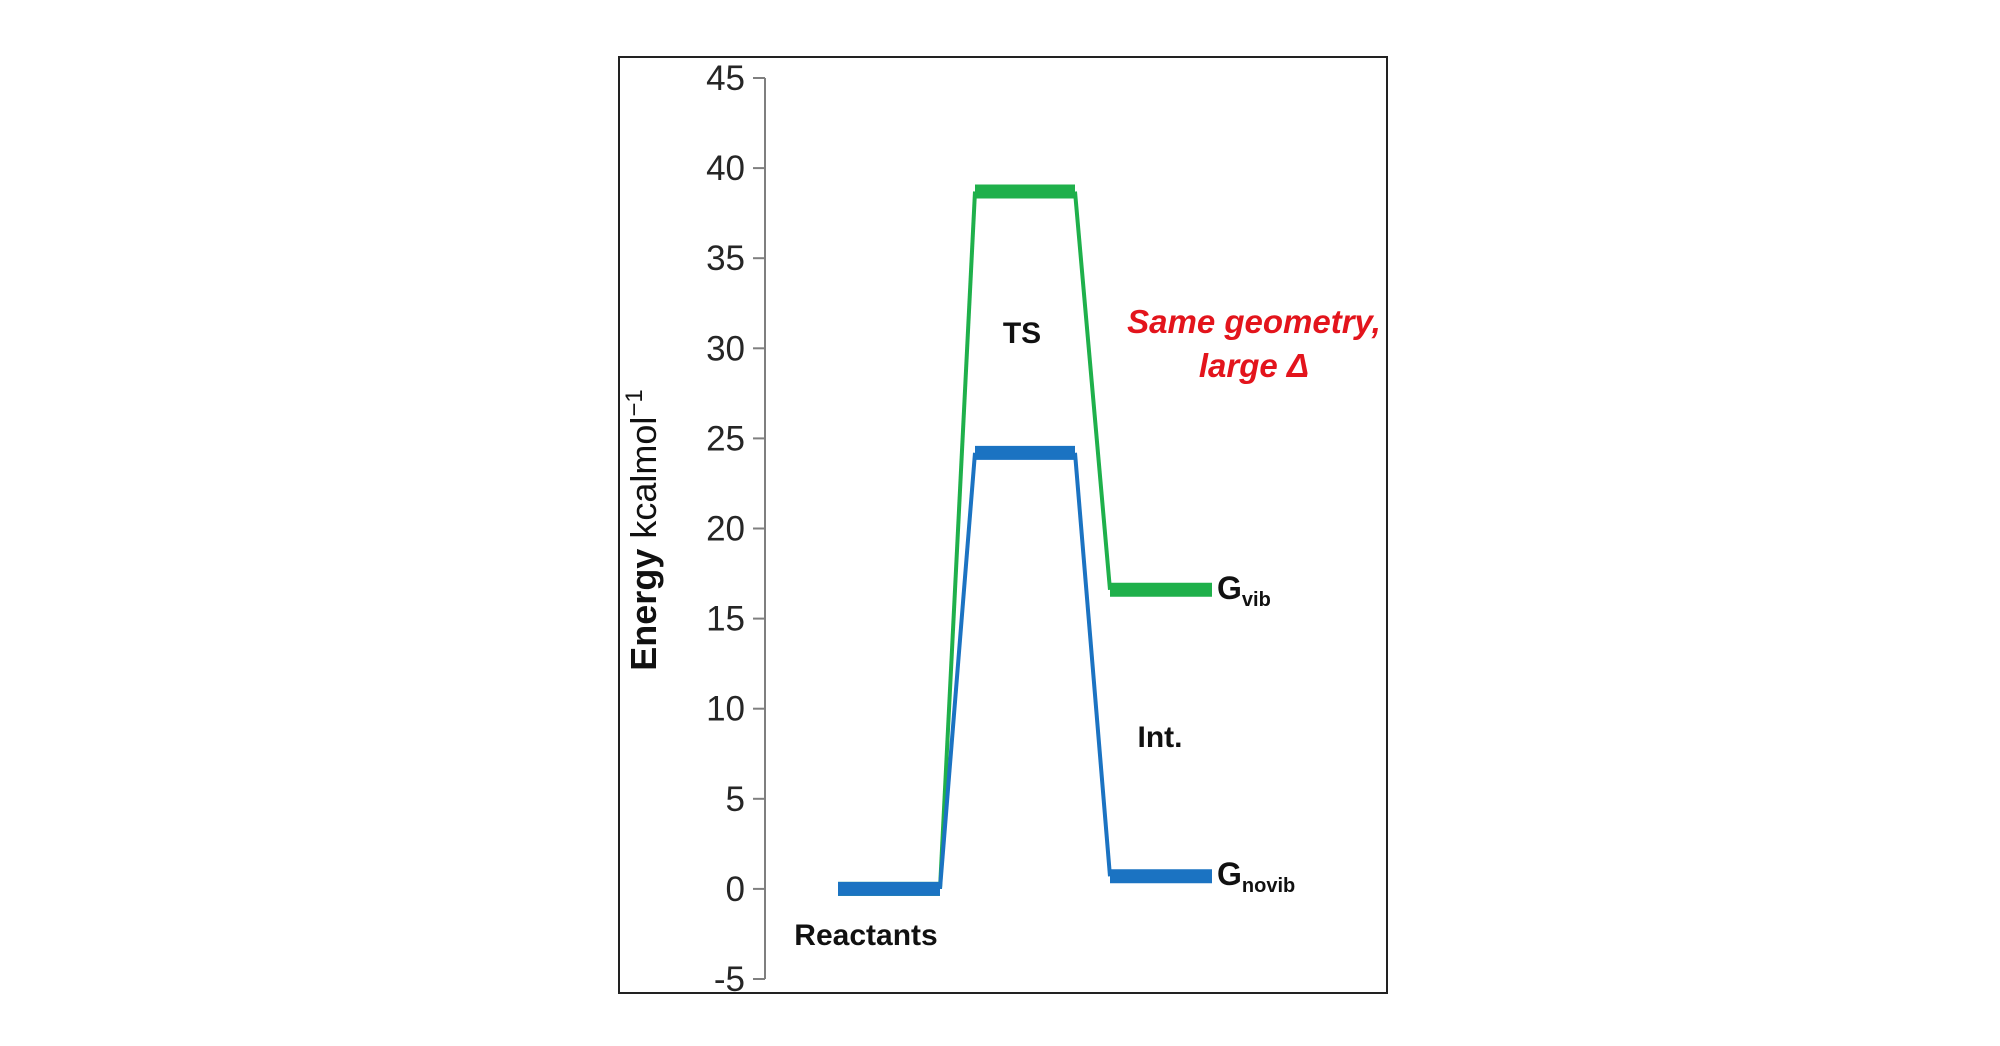  Describe the element at coordinates (1229, 874) in the screenshot. I see `legend-g-novib-main: G` at that location.